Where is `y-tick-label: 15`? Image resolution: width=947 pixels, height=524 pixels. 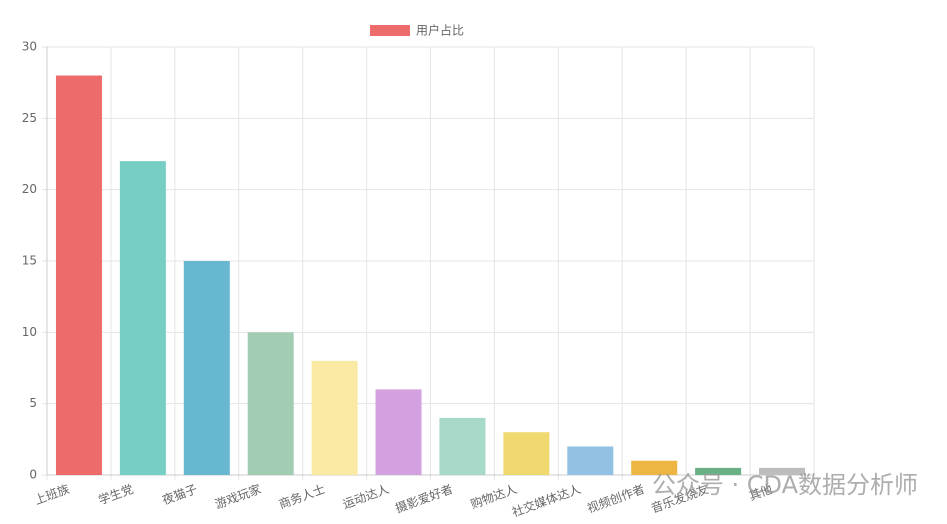 y-tick-label: 15 is located at coordinates (29, 261).